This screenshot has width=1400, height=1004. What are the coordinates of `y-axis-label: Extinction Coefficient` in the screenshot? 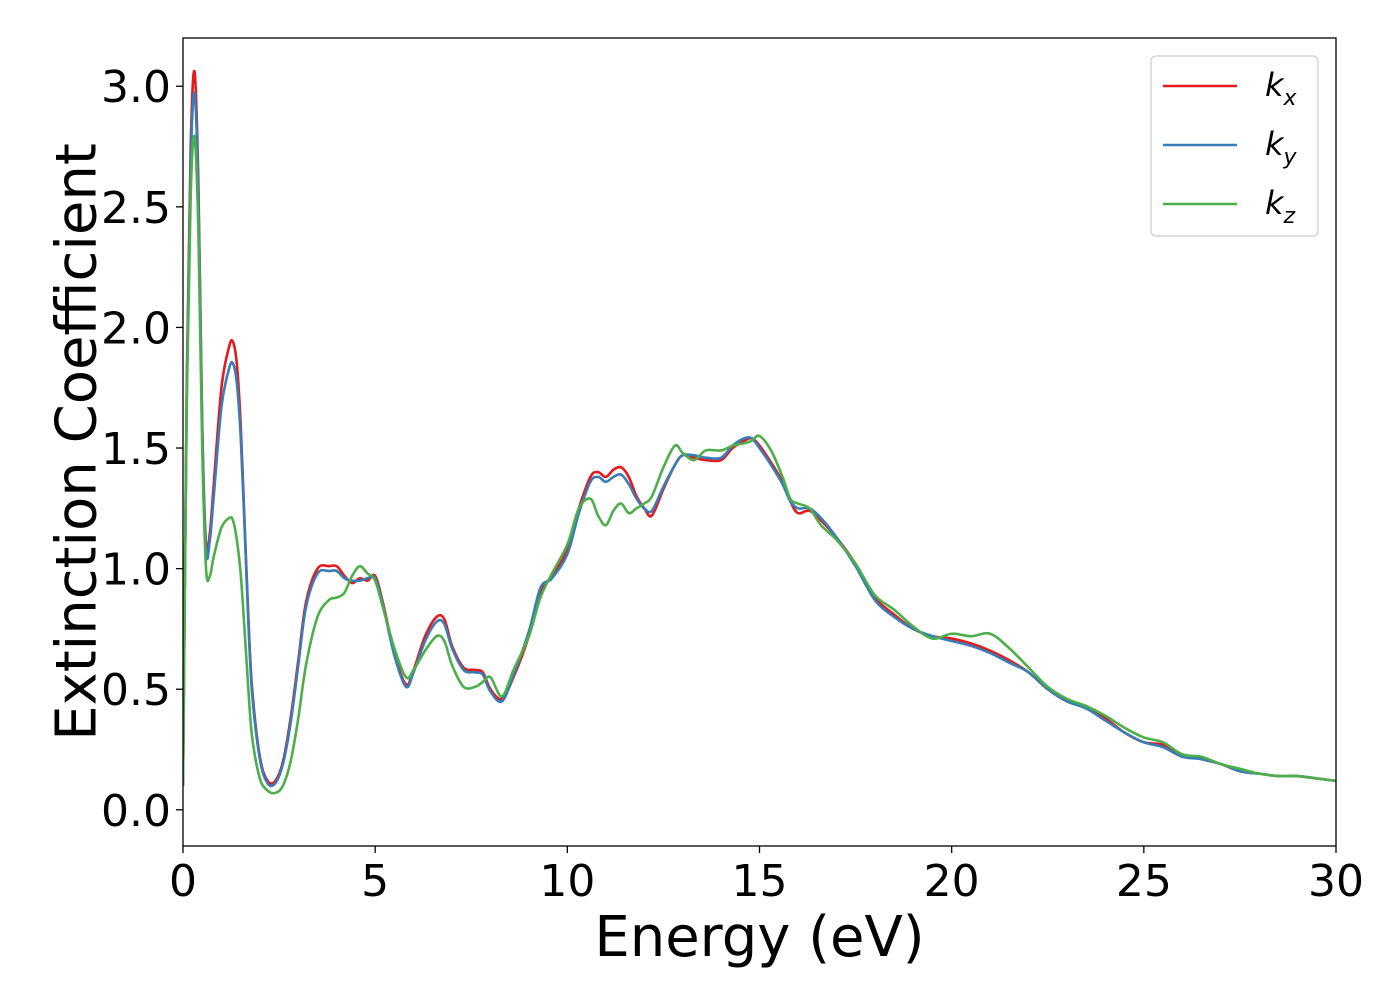 It's located at (77, 442).